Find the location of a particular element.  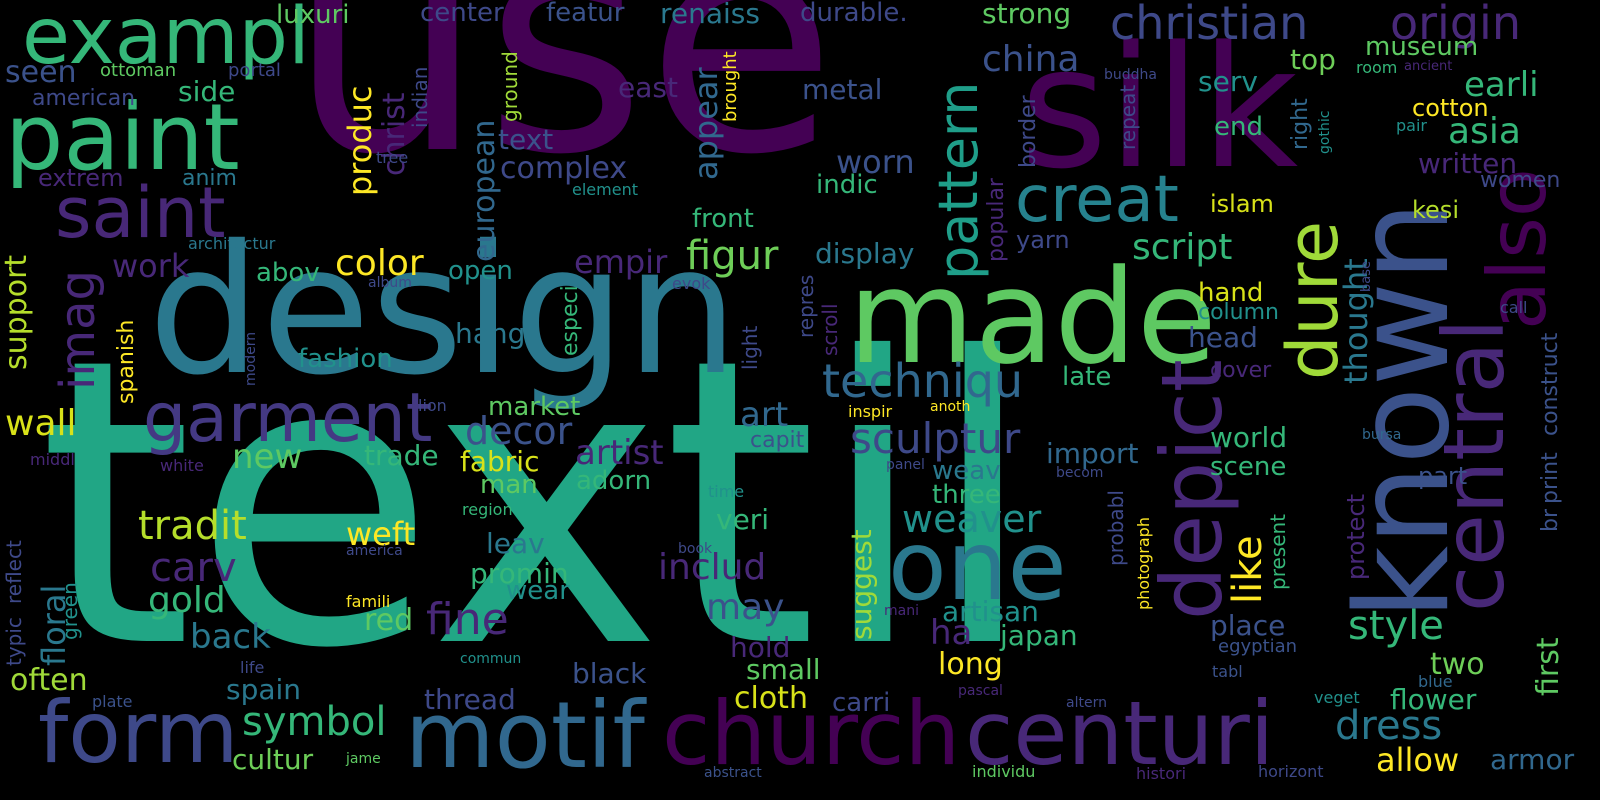

word-new: new is located at coordinates (267, 457).